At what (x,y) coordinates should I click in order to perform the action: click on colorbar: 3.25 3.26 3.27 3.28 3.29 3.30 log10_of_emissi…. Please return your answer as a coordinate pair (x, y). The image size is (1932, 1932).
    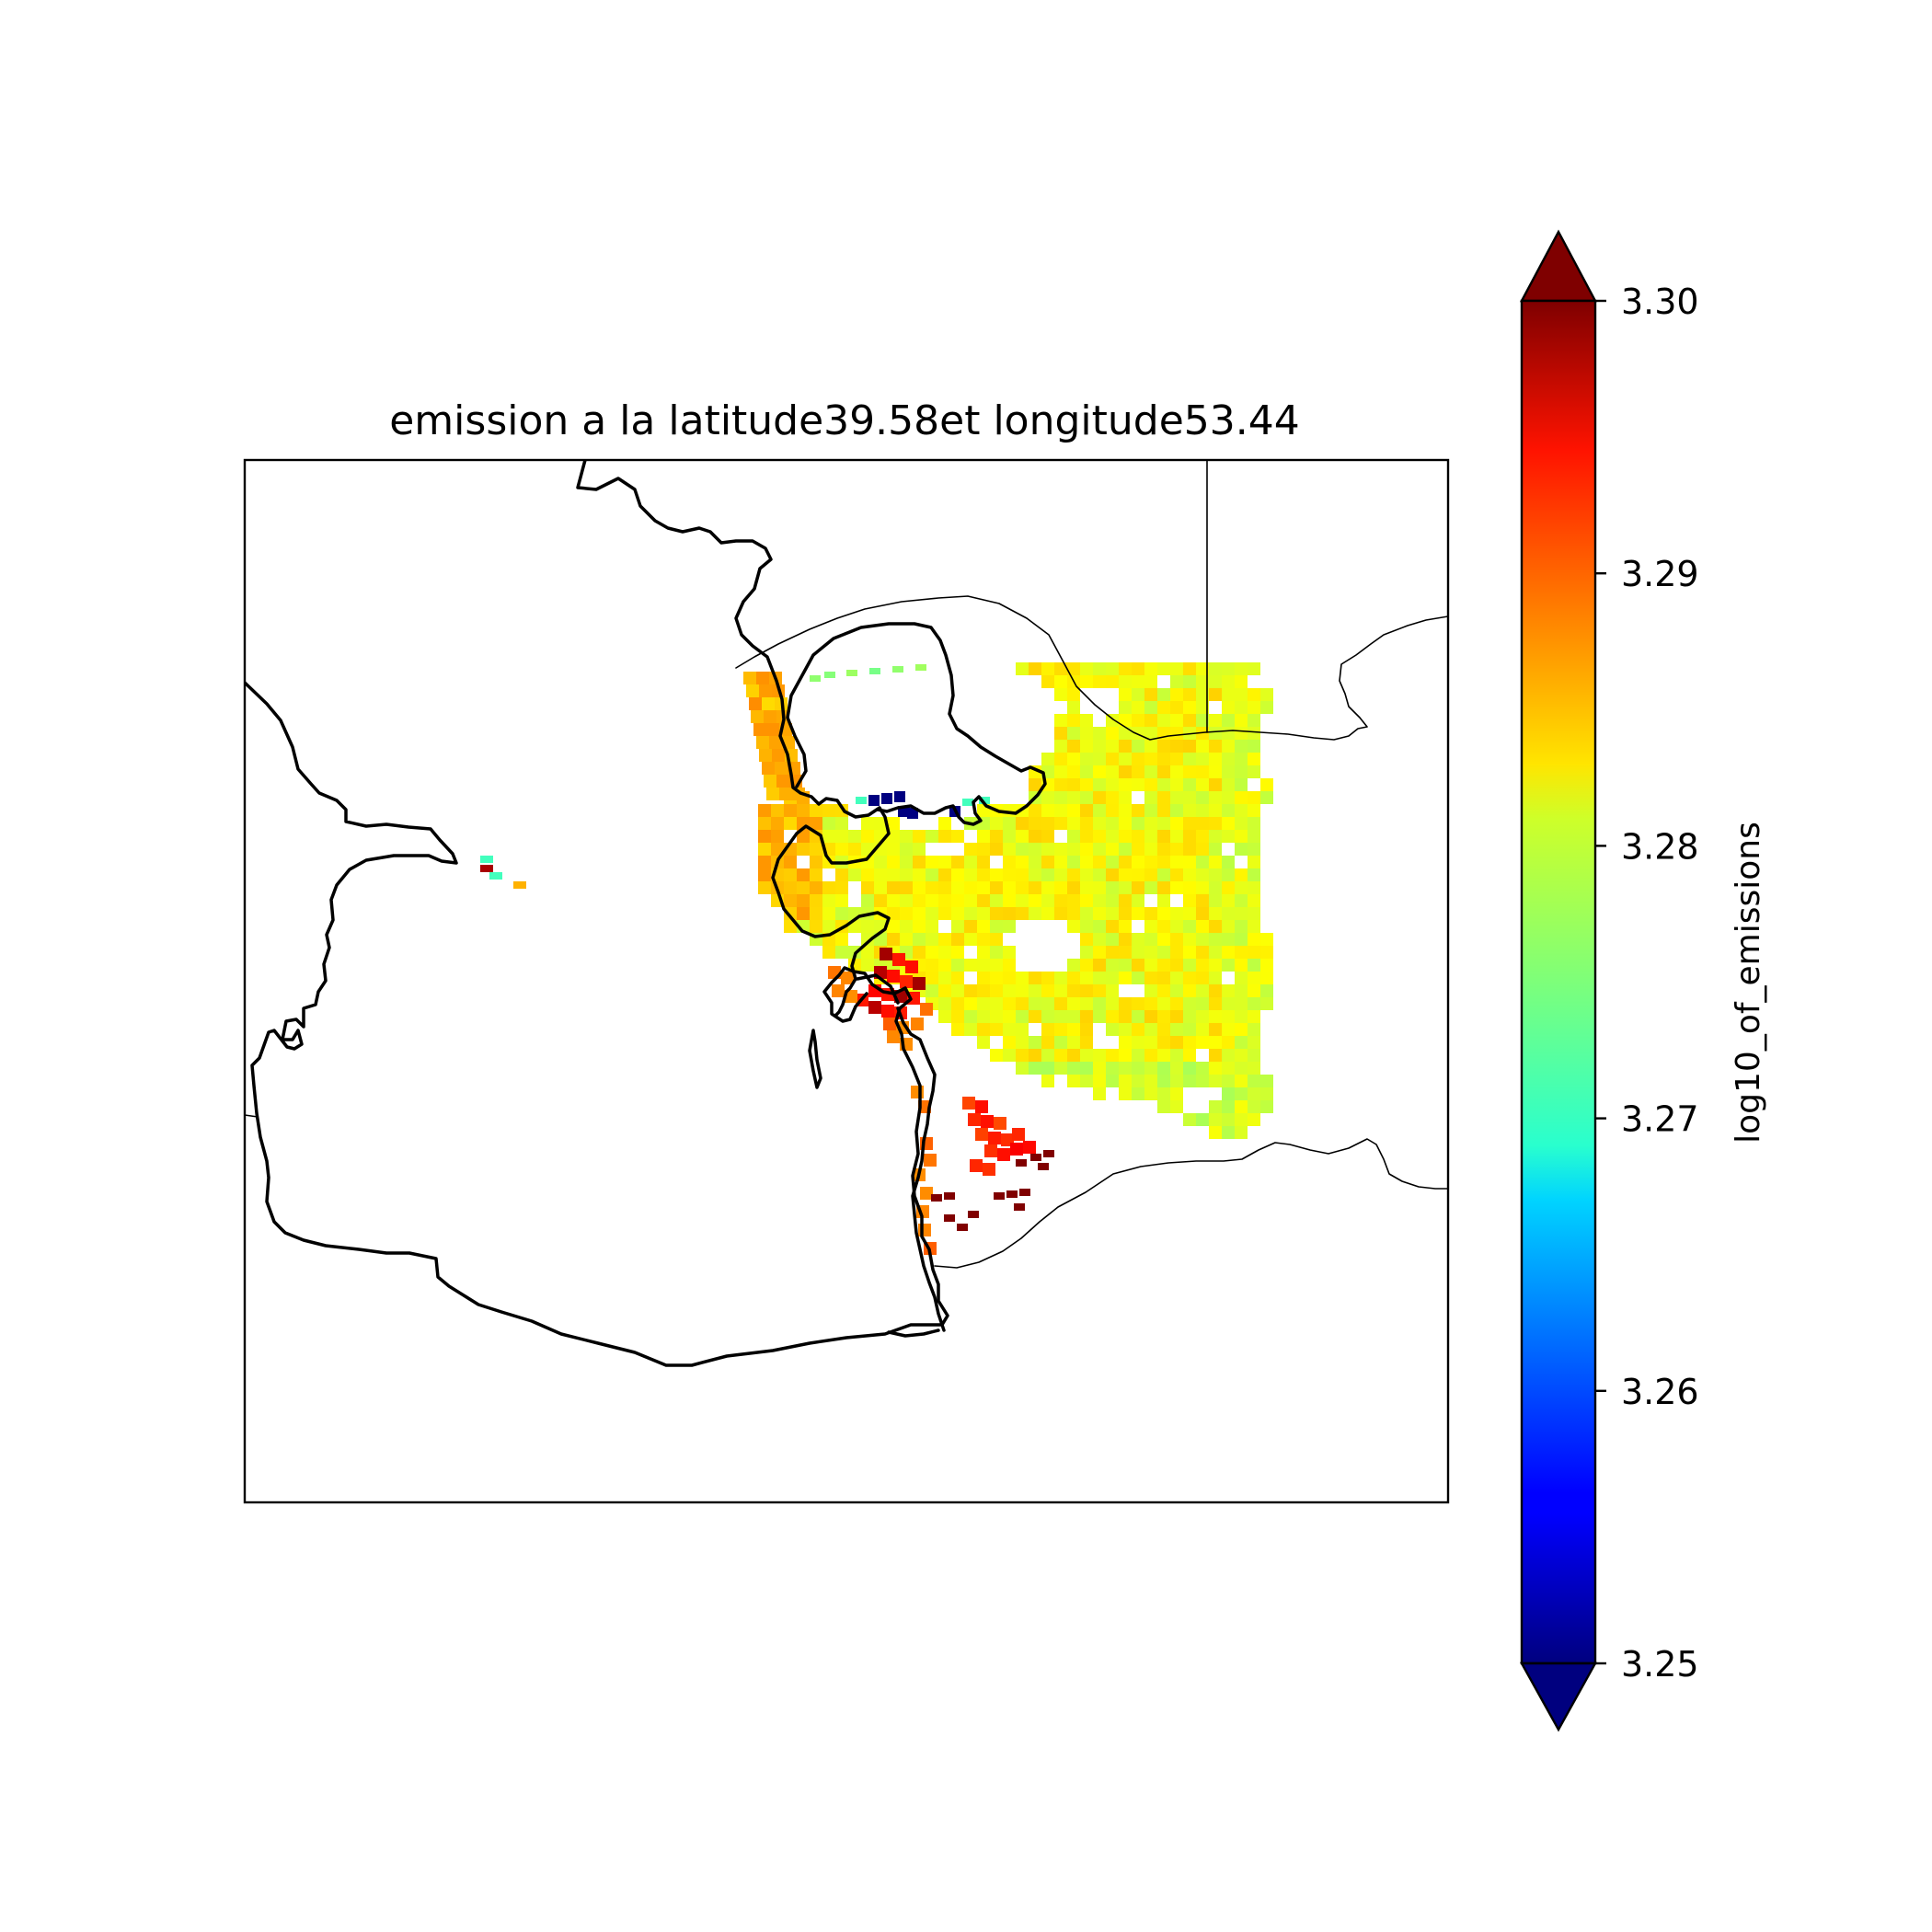
    Looking at the image, I should click on (1643, 980).